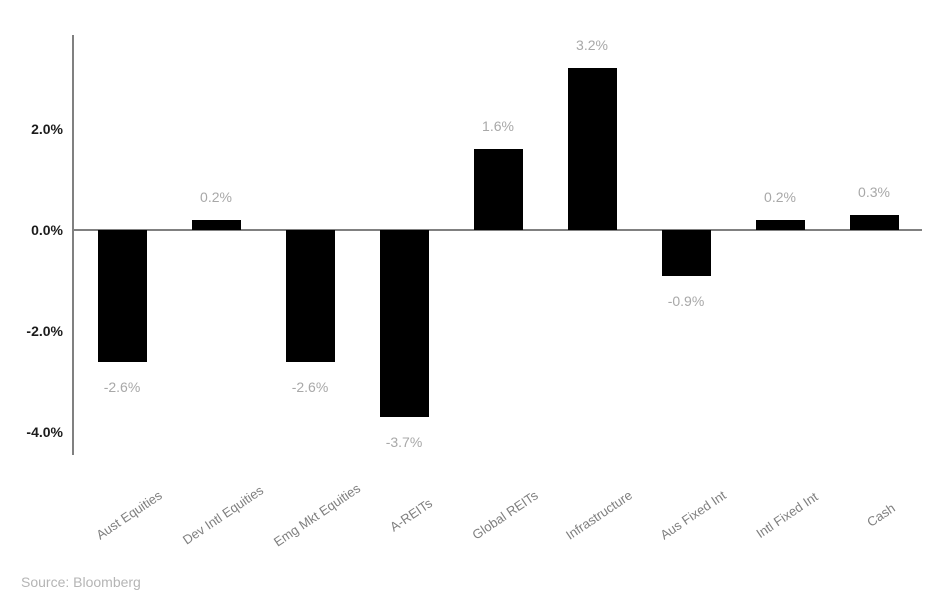 Image resolution: width=928 pixels, height=598 pixels. I want to click on bar-cash, so click(874, 222).